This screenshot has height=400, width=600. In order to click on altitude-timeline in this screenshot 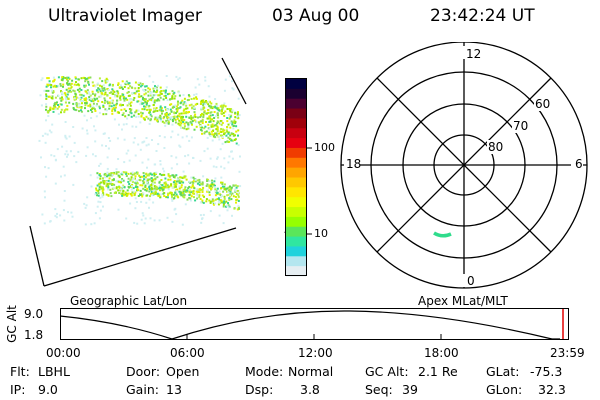, I will do `click(314, 324)`.